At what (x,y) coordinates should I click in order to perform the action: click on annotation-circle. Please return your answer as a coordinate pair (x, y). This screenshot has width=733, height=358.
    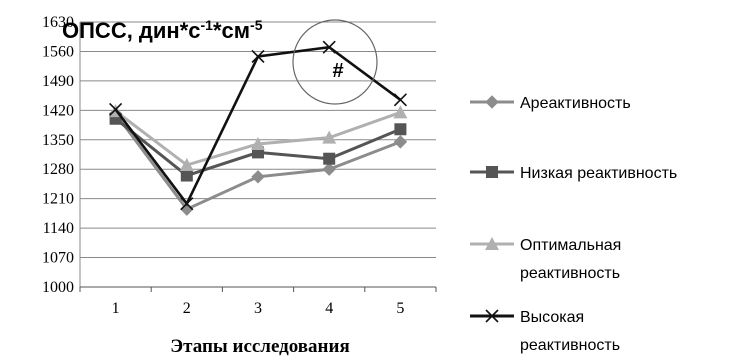
    Looking at the image, I should click on (335, 62).